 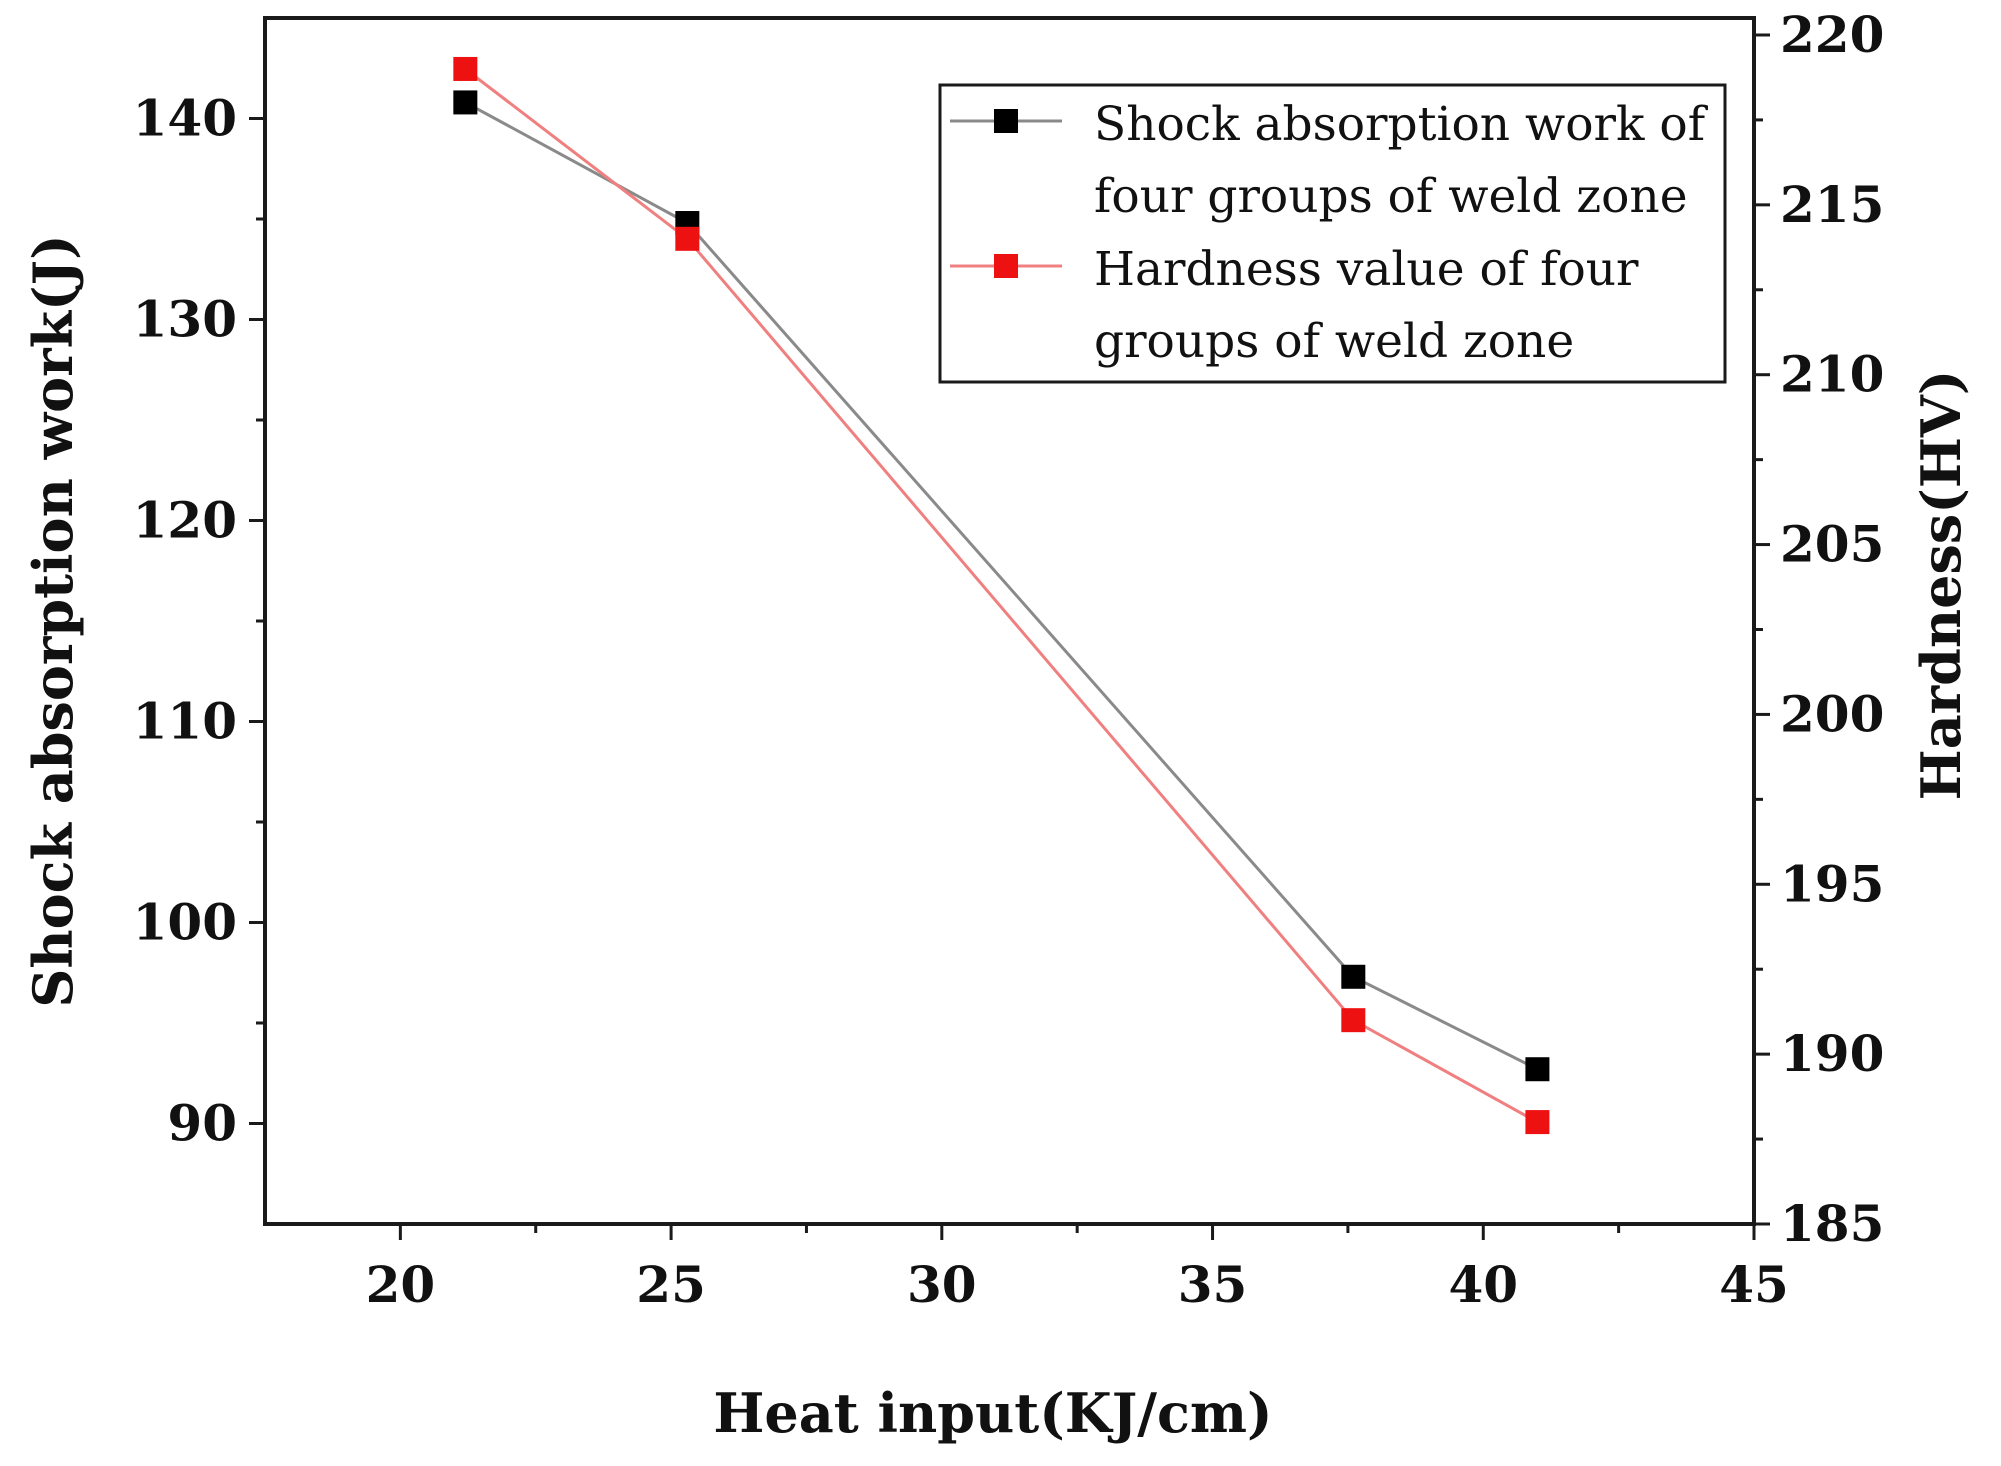 What do you see at coordinates (185, 118) in the screenshot?
I see `y-left-tick-label-140: 140` at bounding box center [185, 118].